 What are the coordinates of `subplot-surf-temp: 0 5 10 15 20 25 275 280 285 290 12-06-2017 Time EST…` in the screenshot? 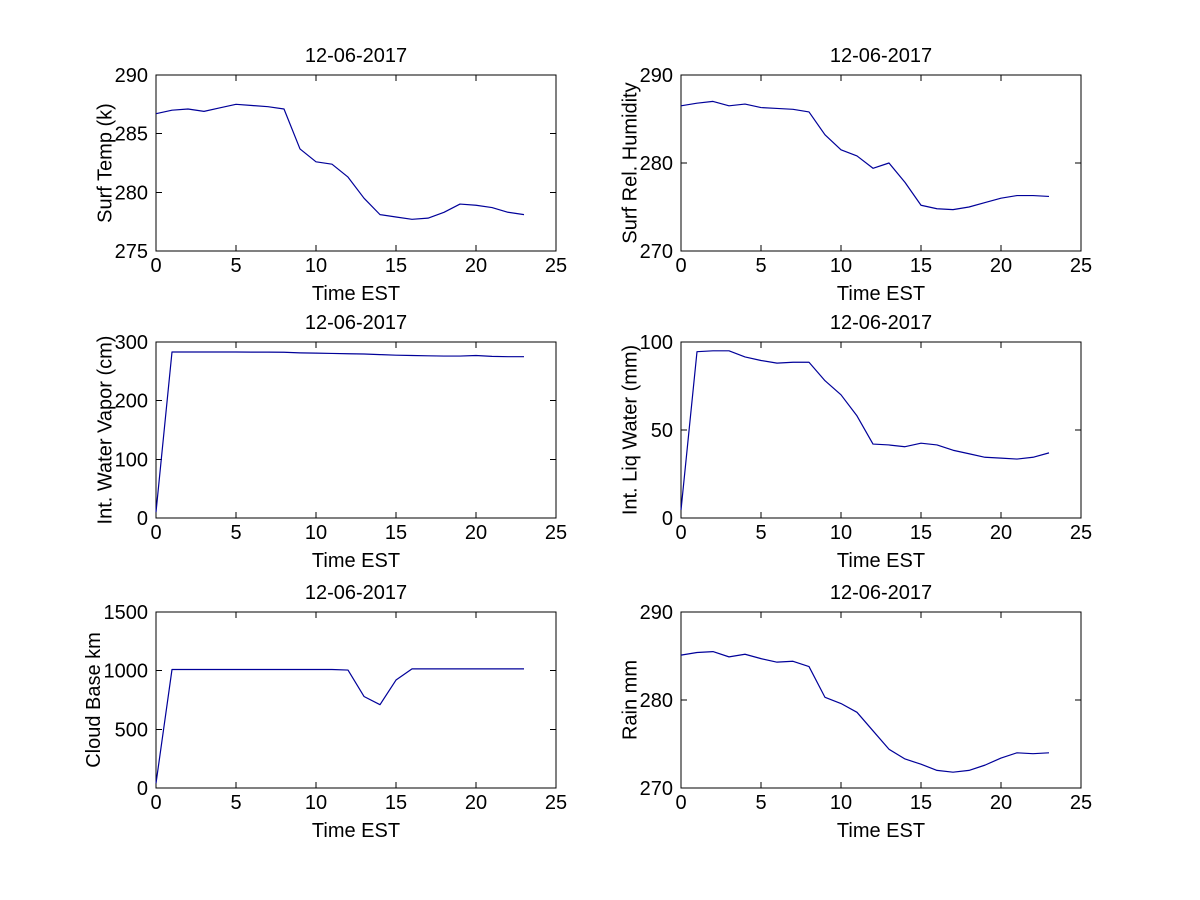 It's located at (320, 171).